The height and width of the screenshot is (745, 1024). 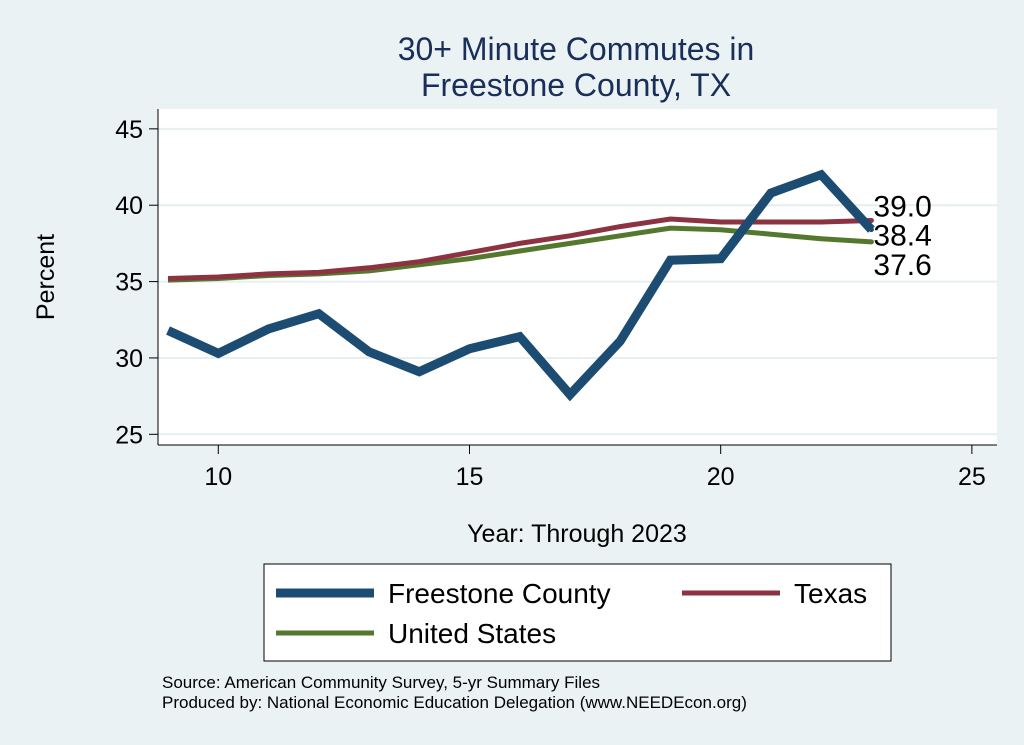 What do you see at coordinates (129, 359) in the screenshot?
I see `y-tick-label-30: 30` at bounding box center [129, 359].